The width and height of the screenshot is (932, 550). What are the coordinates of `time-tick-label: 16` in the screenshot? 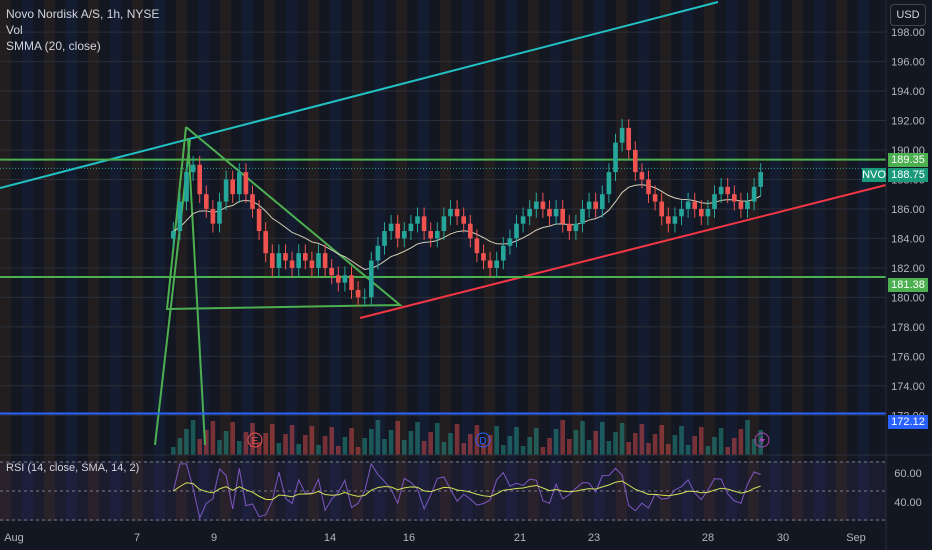 It's located at (409, 538).